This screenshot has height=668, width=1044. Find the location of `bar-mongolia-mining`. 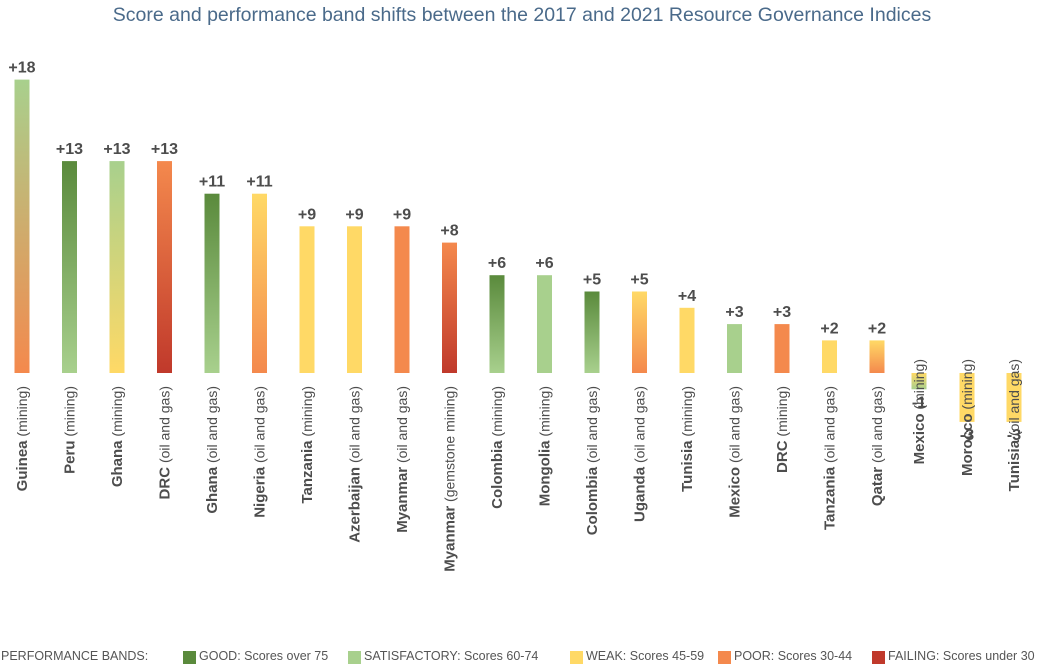

bar-mongolia-mining is located at coordinates (544, 324).